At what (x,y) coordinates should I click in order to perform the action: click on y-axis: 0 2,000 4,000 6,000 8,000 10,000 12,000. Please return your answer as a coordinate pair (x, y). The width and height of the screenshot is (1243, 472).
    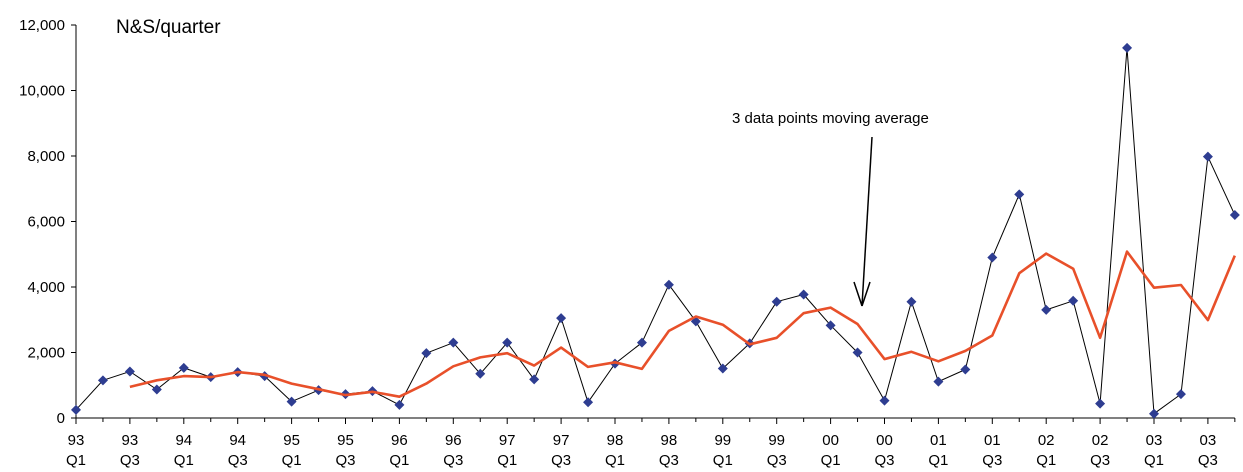
    Looking at the image, I should click on (48, 222).